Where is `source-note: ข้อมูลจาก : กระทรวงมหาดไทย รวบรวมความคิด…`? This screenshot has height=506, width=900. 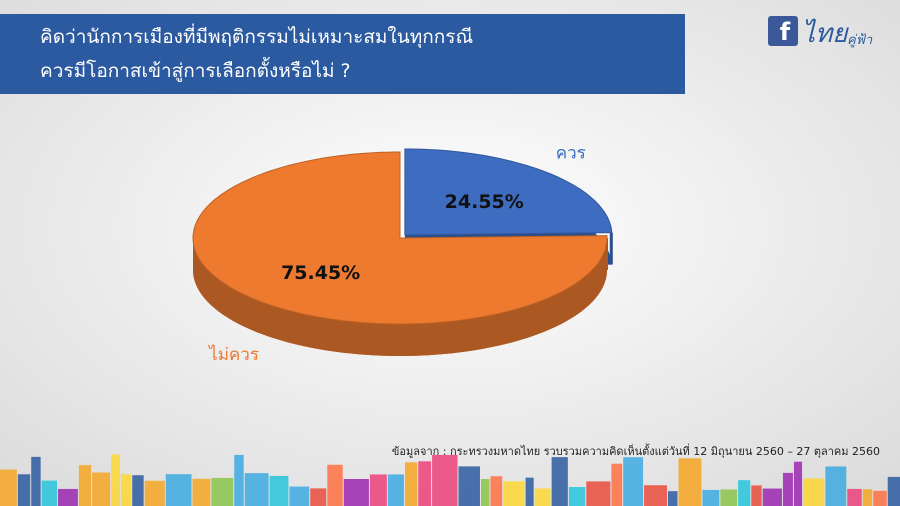 source-note: ข้อมูลจาก : กระทรวงมหาดไทย รวบรวมความคิด… is located at coordinates (636, 450).